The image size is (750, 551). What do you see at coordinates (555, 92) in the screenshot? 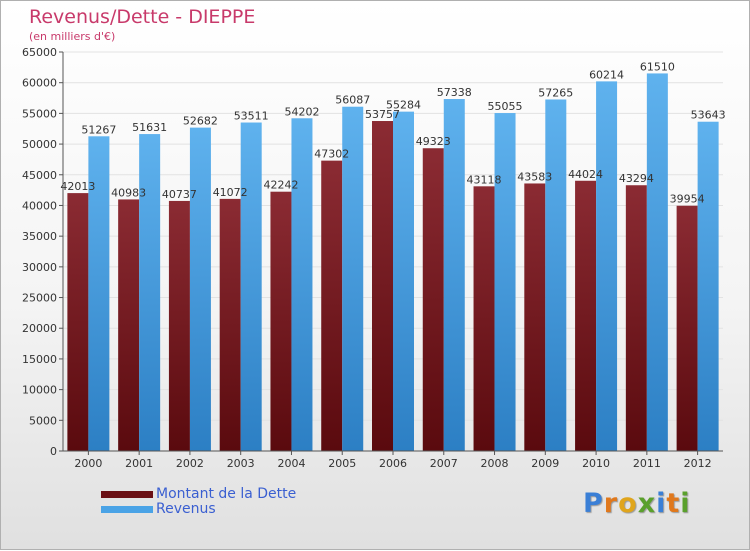
I see `bar-revenus-label: 57265` at bounding box center [555, 92].